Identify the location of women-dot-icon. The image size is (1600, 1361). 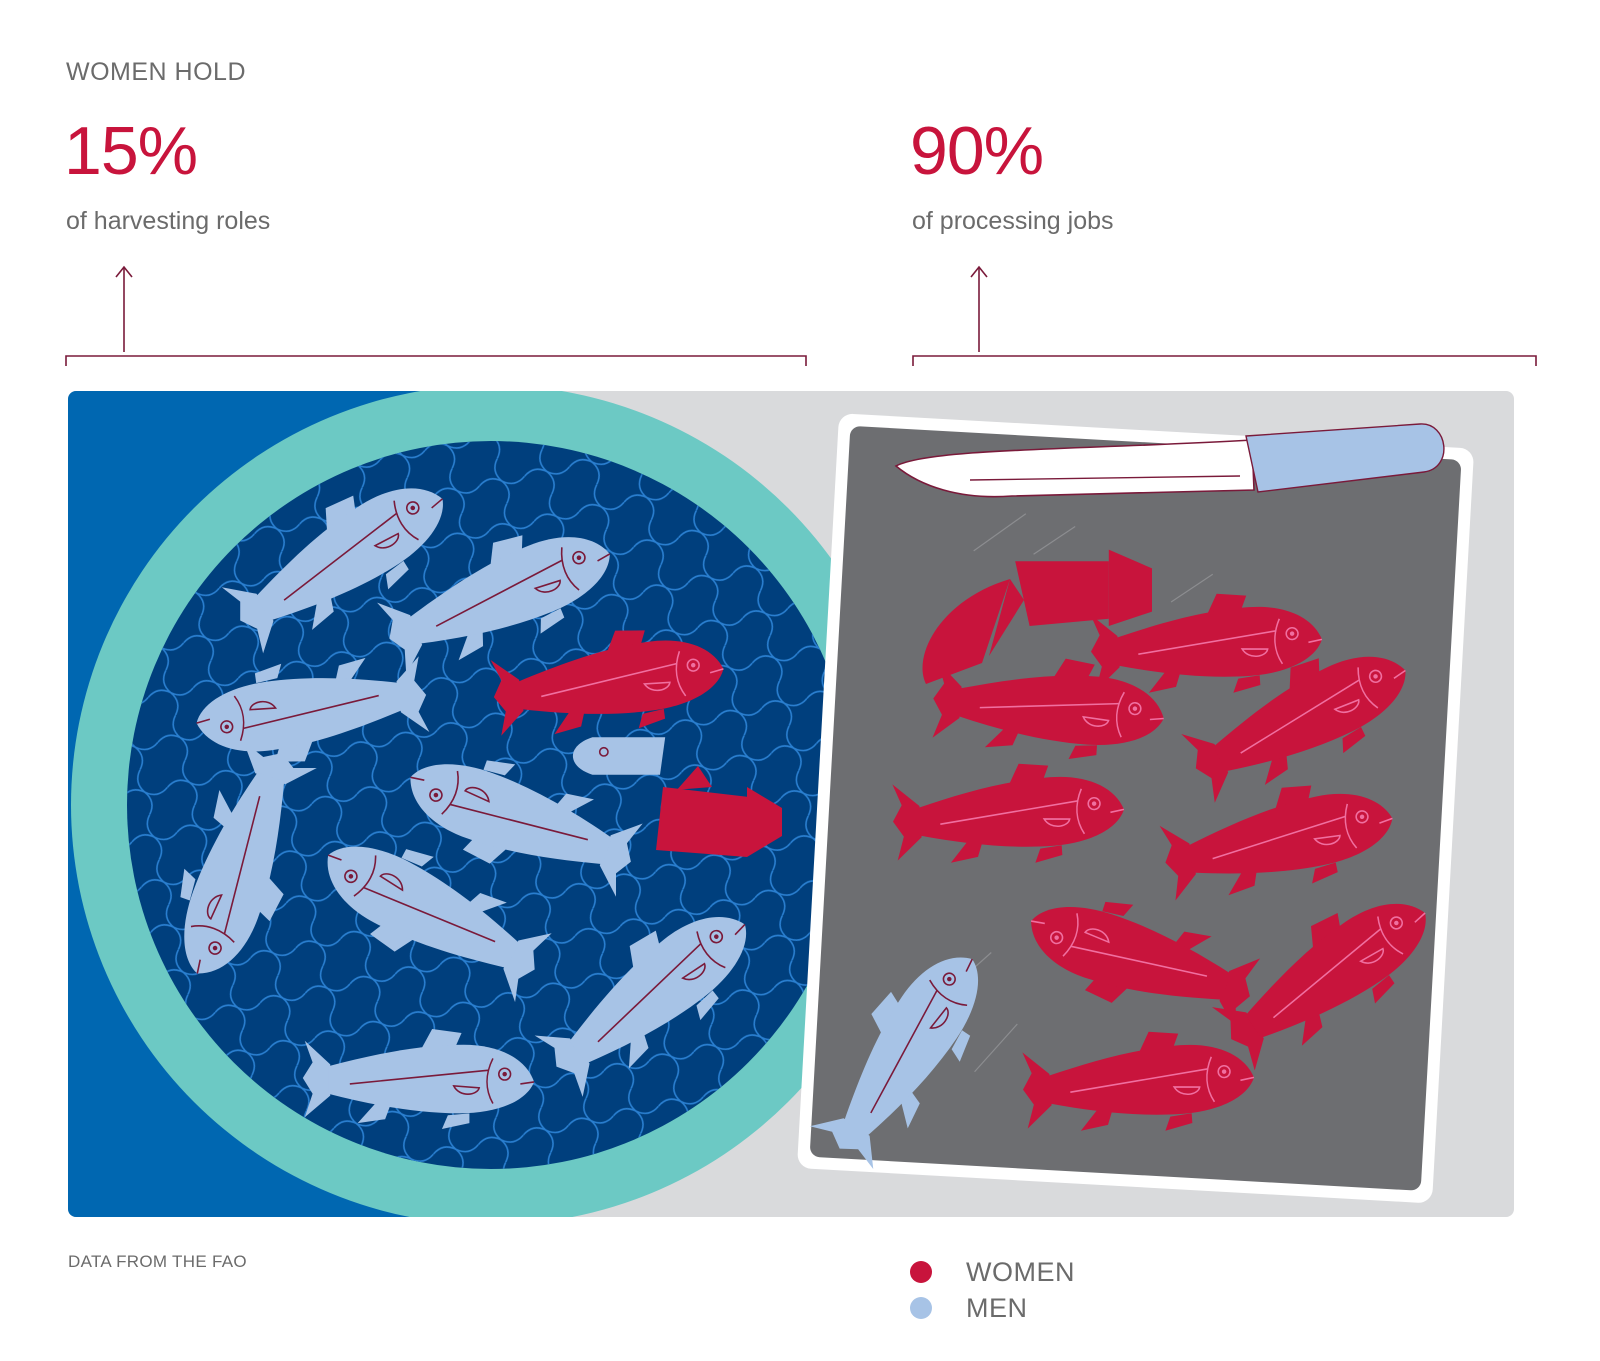
(921, 1272).